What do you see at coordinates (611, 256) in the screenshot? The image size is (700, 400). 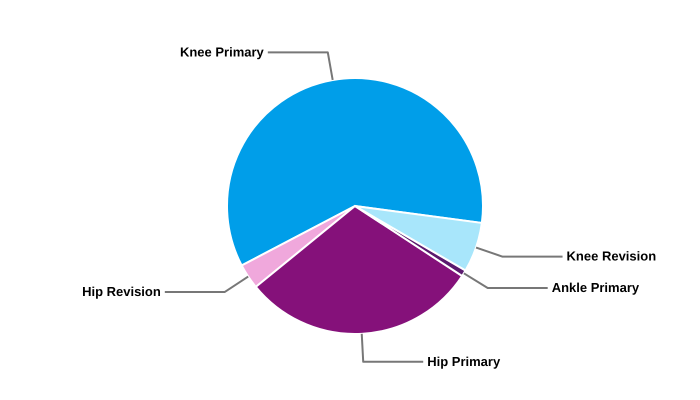 I see `slice-label: Knee Revision` at bounding box center [611, 256].